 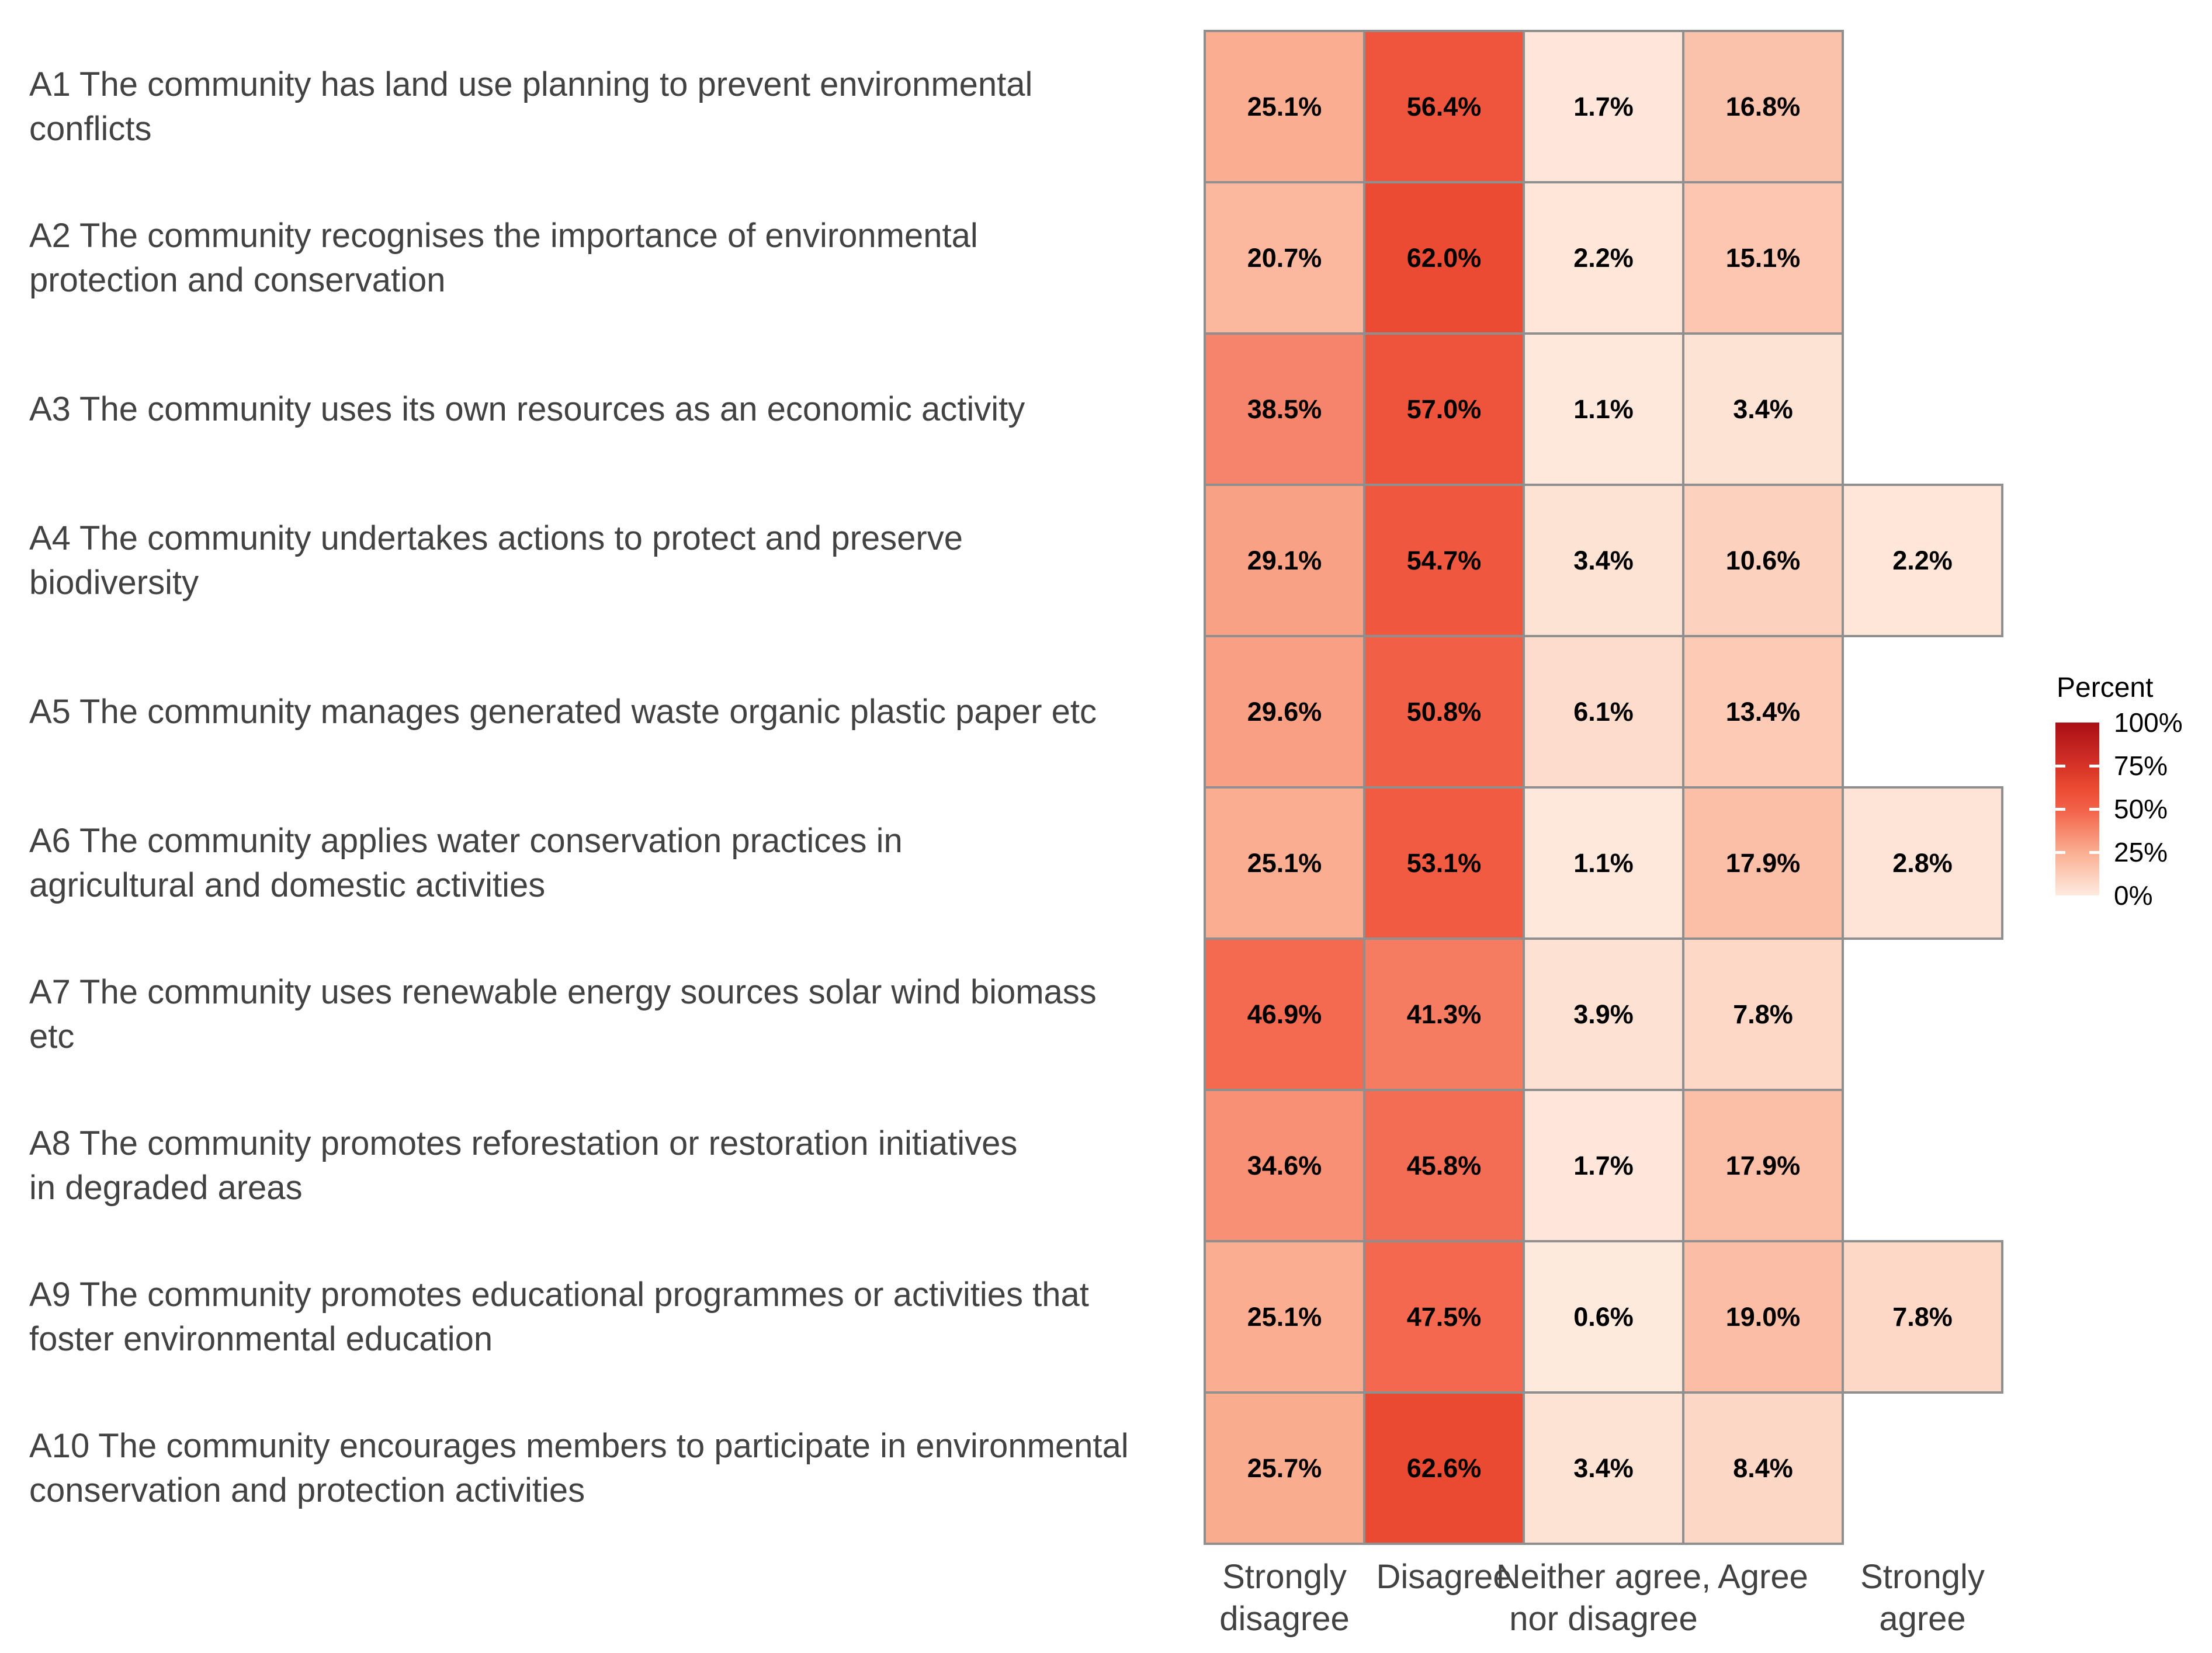 I want to click on cell-value: 38.5%, so click(x=1284, y=409).